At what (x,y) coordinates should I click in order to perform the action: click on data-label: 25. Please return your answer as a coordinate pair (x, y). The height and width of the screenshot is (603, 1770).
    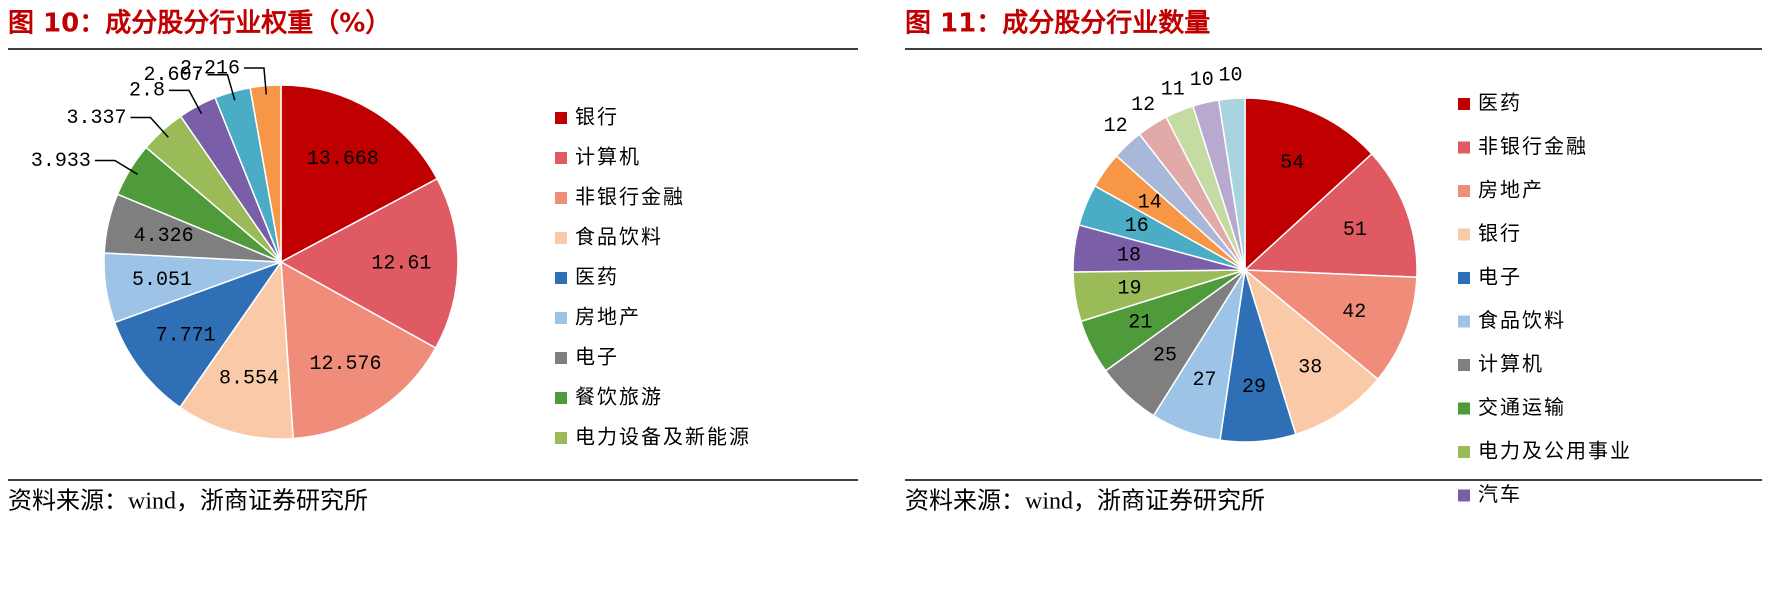
    Looking at the image, I should click on (1165, 356).